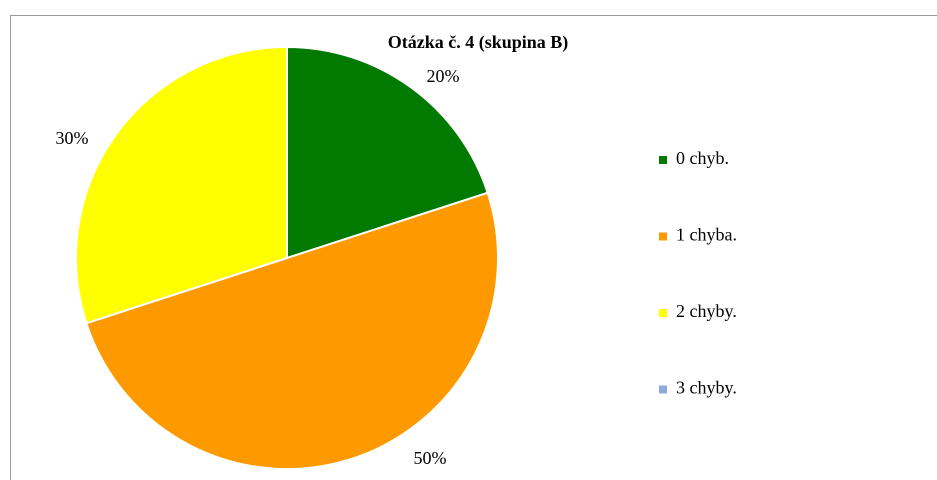  What do you see at coordinates (706, 235) in the screenshot?
I see `legend-label: 1 chyba.` at bounding box center [706, 235].